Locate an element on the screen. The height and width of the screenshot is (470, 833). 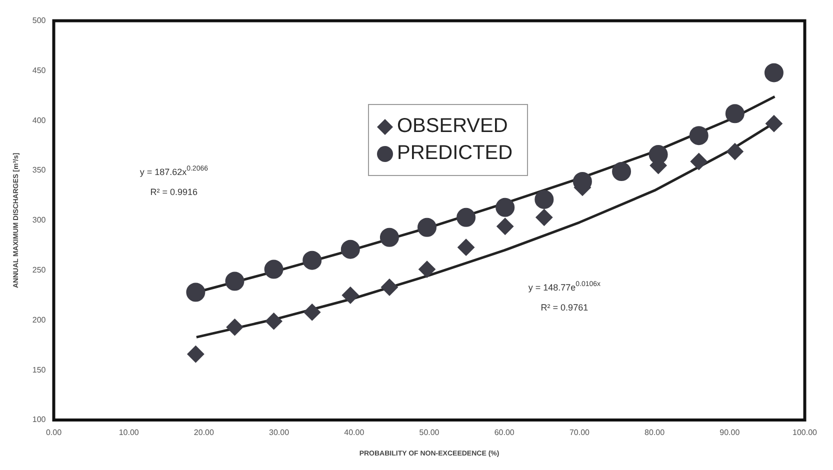
x-tick-label: 50.00 is located at coordinates (429, 433).